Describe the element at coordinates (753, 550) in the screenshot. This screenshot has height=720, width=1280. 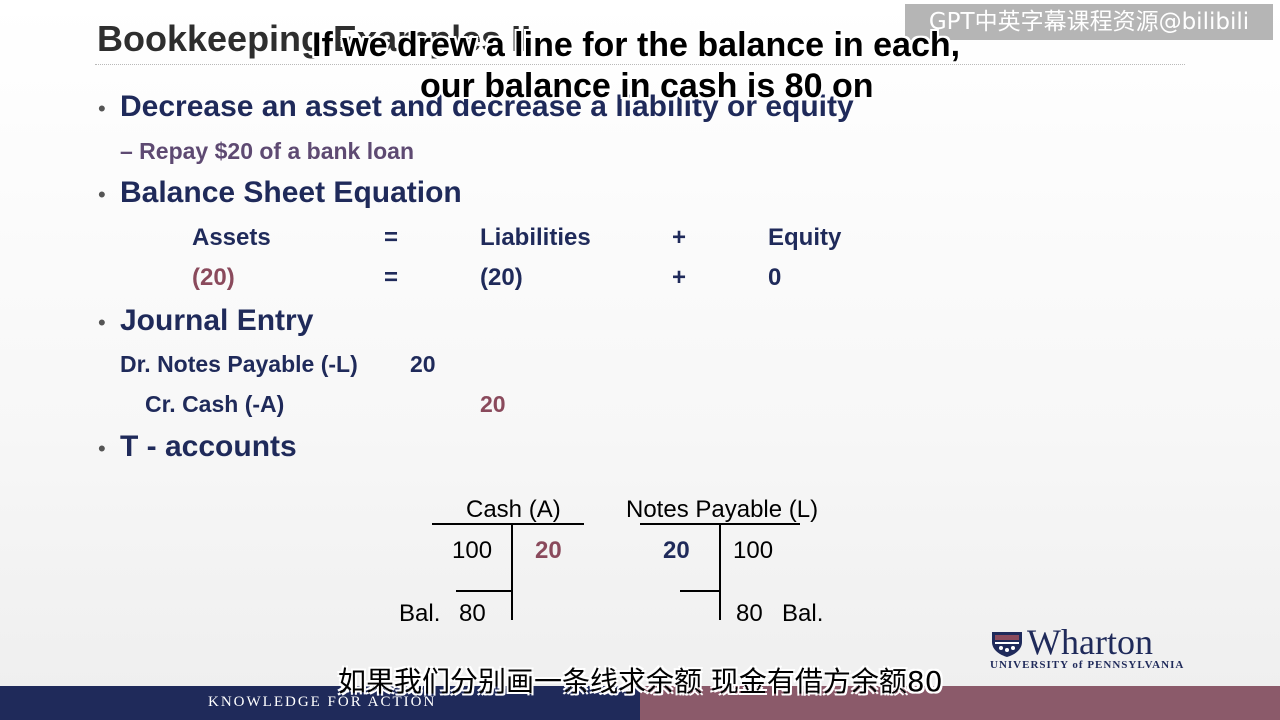
I see `t-account-notes-credit: 100` at that location.